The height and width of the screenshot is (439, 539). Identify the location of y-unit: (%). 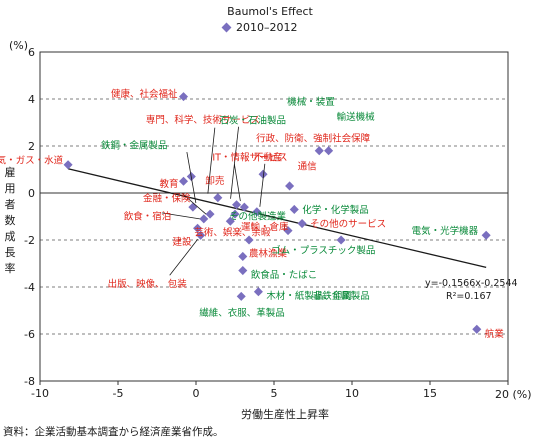
(18, 45).